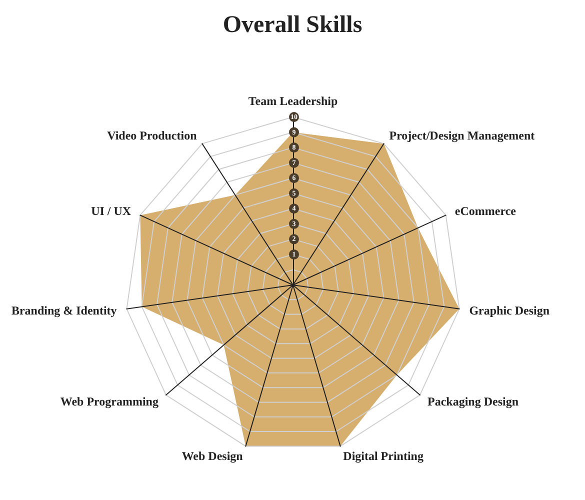 Image resolution: width=585 pixels, height=500 pixels. Describe the element at coordinates (109, 401) in the screenshot. I see `spoke-label: Web Programming` at that location.